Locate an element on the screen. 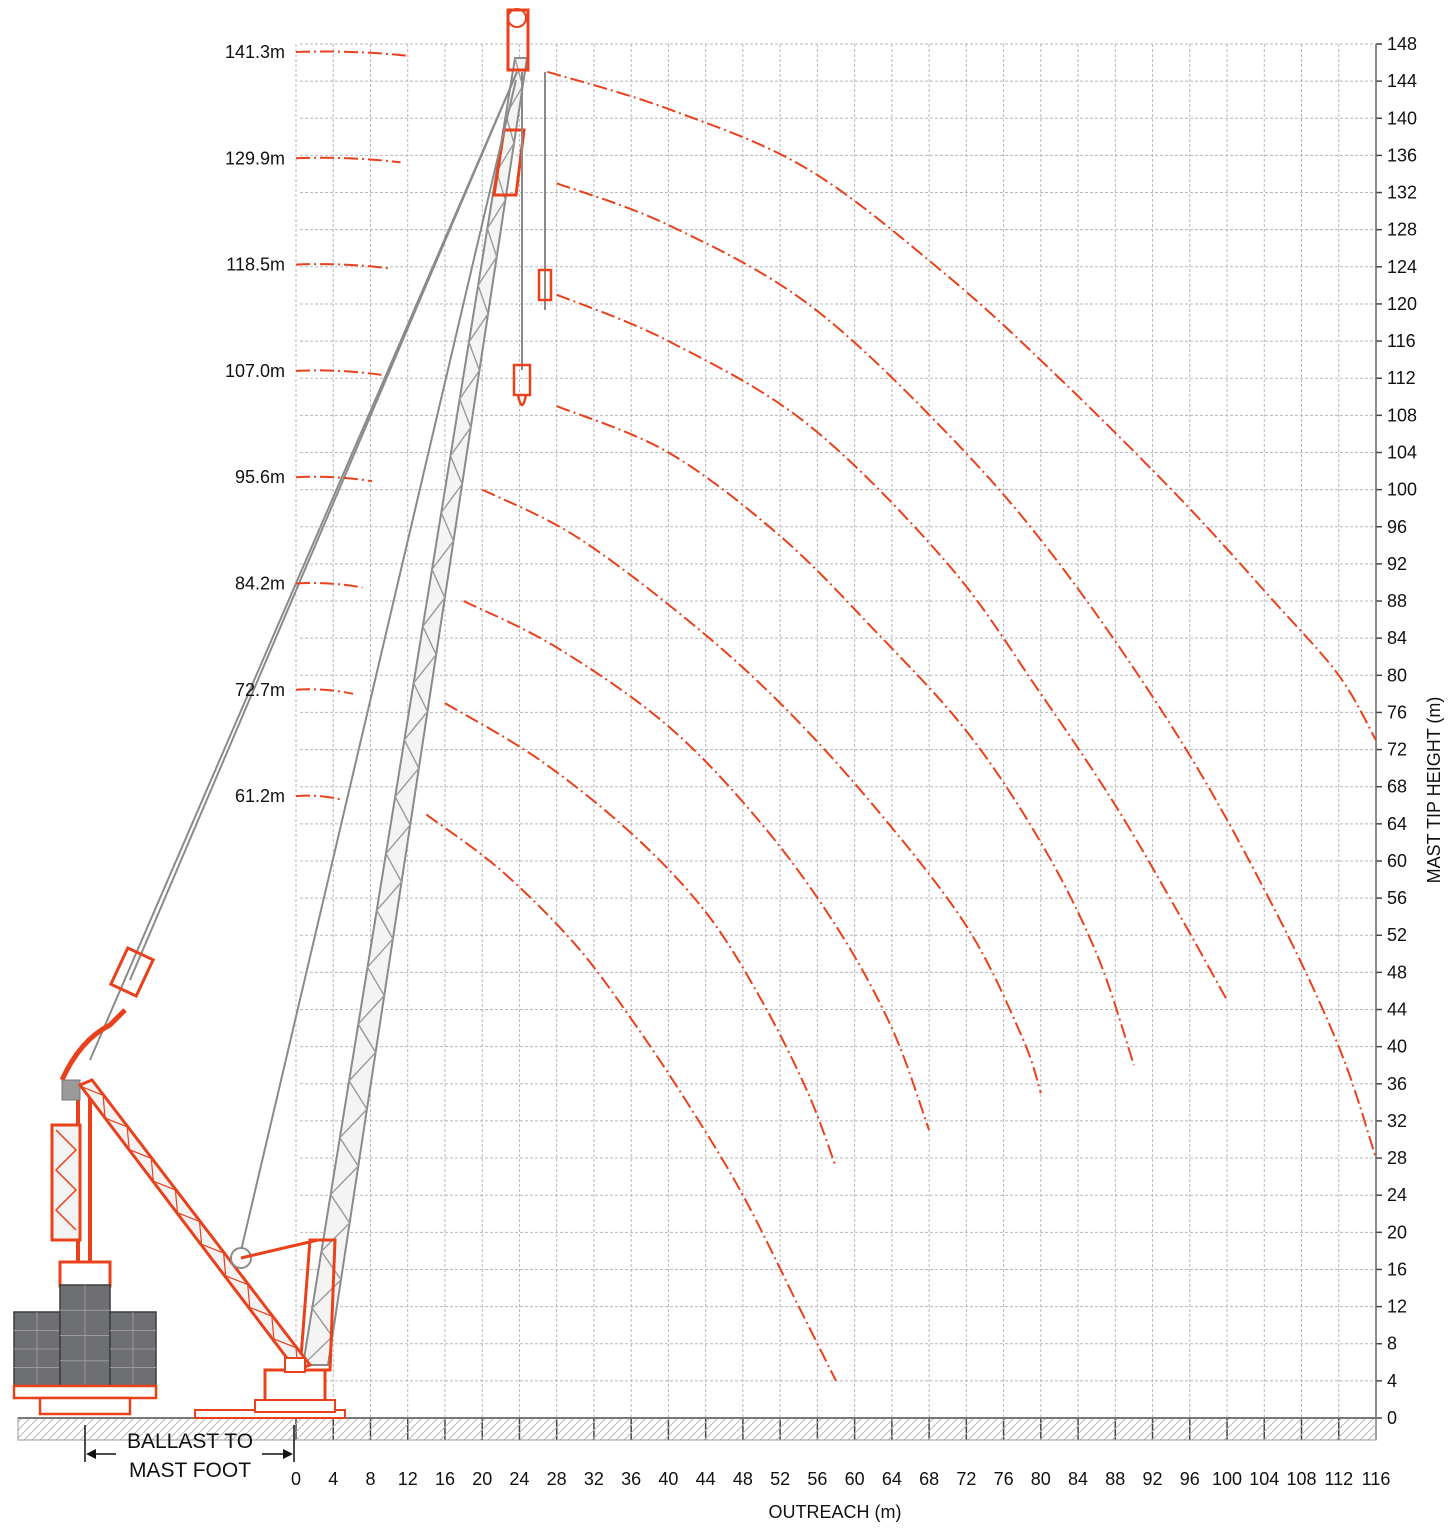 The image size is (1449, 1528). x-tick-label-8: 32 is located at coordinates (594, 1479).